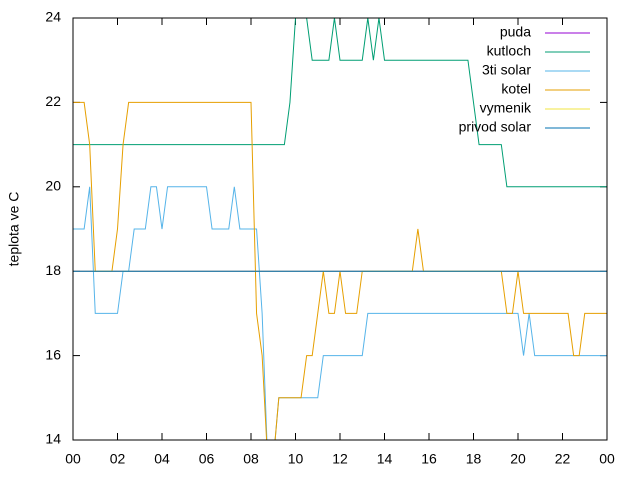  Describe the element at coordinates (516, 89) in the screenshot. I see `legend-label: kotel` at that location.